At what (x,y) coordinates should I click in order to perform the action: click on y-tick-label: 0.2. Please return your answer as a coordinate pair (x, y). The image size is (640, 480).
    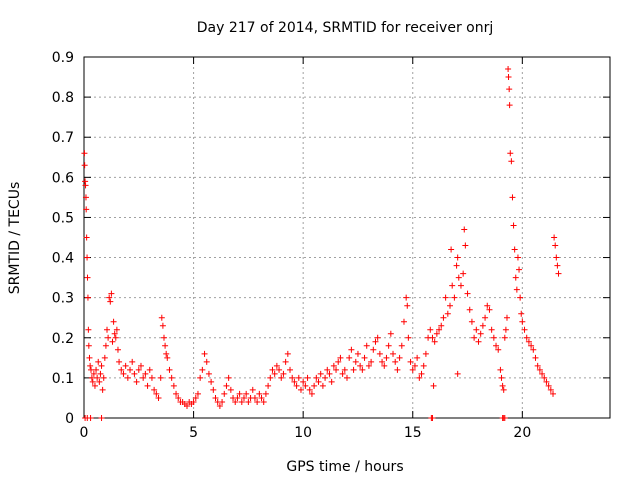
    Looking at the image, I should click on (63, 339).